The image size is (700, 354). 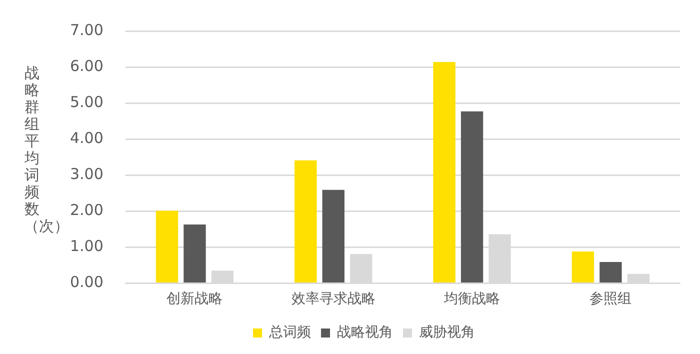 I want to click on x-tick-label: 创新战略, so click(x=194, y=299).